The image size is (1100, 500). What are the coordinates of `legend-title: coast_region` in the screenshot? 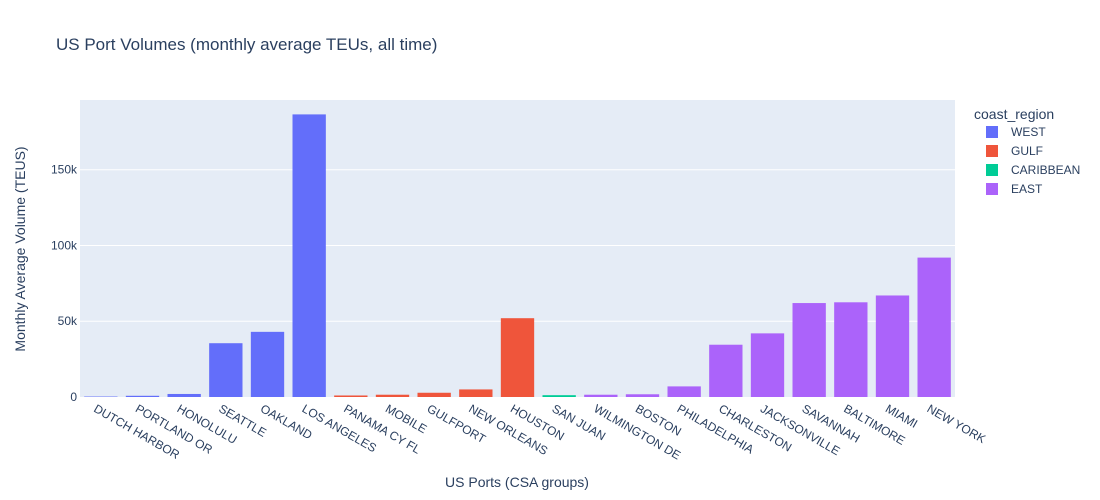 It's located at (1014, 114).